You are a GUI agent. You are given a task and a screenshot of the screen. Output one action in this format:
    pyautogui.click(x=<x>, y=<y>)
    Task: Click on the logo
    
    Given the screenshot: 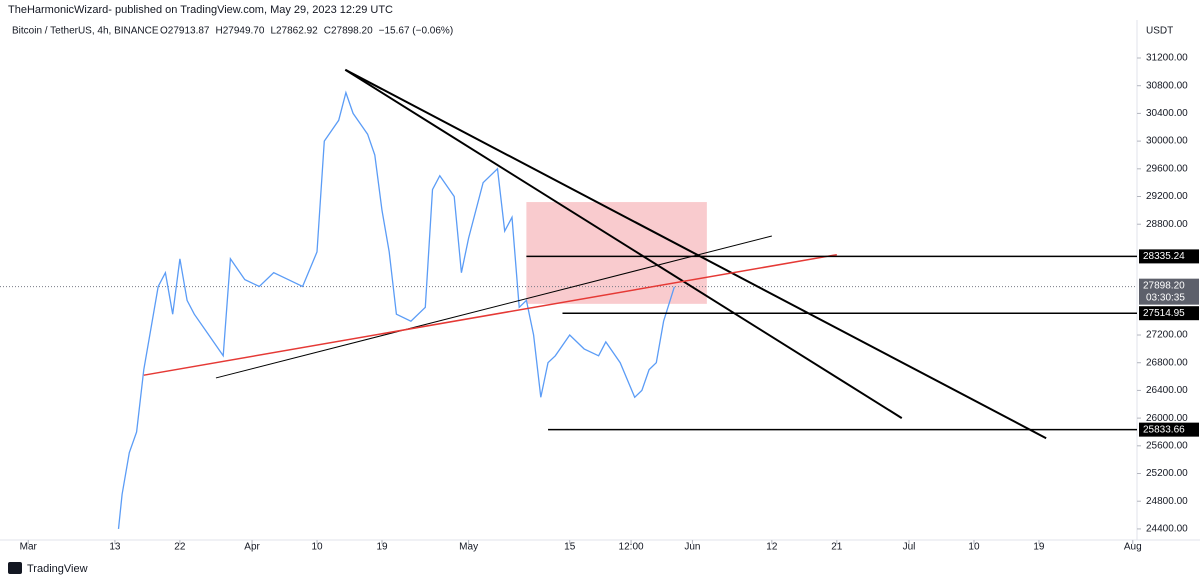 What is the action you would take?
    pyautogui.click(x=15, y=568)
    